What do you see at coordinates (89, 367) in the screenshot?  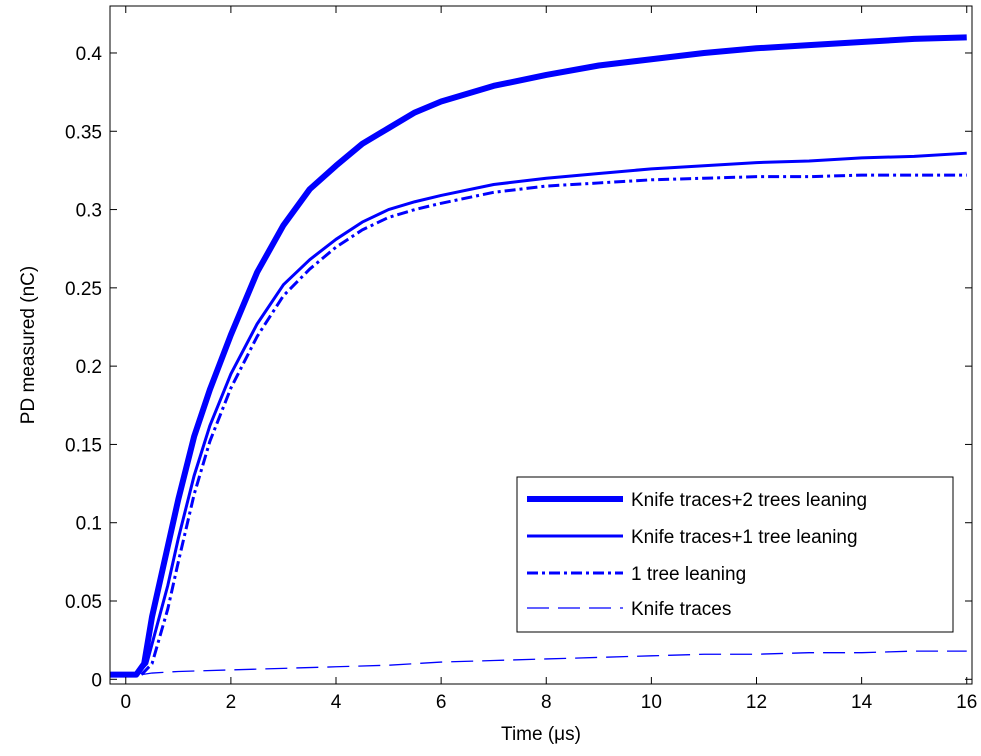 I see `y-tick-label: 0.2` at bounding box center [89, 367].